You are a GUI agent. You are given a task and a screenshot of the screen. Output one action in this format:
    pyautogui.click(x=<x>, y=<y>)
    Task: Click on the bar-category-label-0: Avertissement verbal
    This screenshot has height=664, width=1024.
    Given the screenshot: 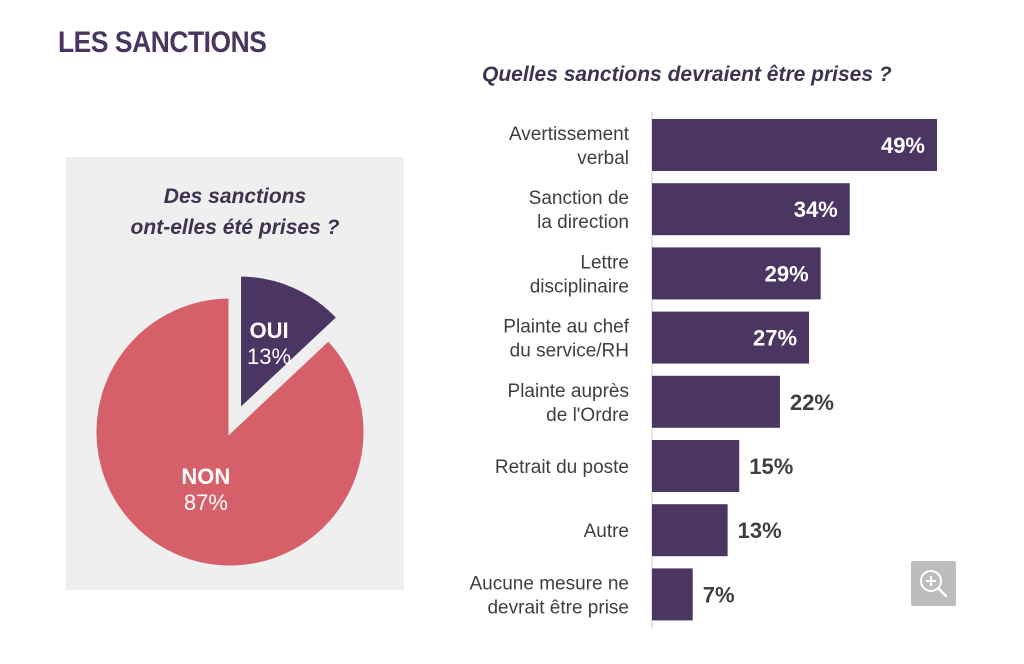 What is the action you would take?
    pyautogui.click(x=569, y=146)
    